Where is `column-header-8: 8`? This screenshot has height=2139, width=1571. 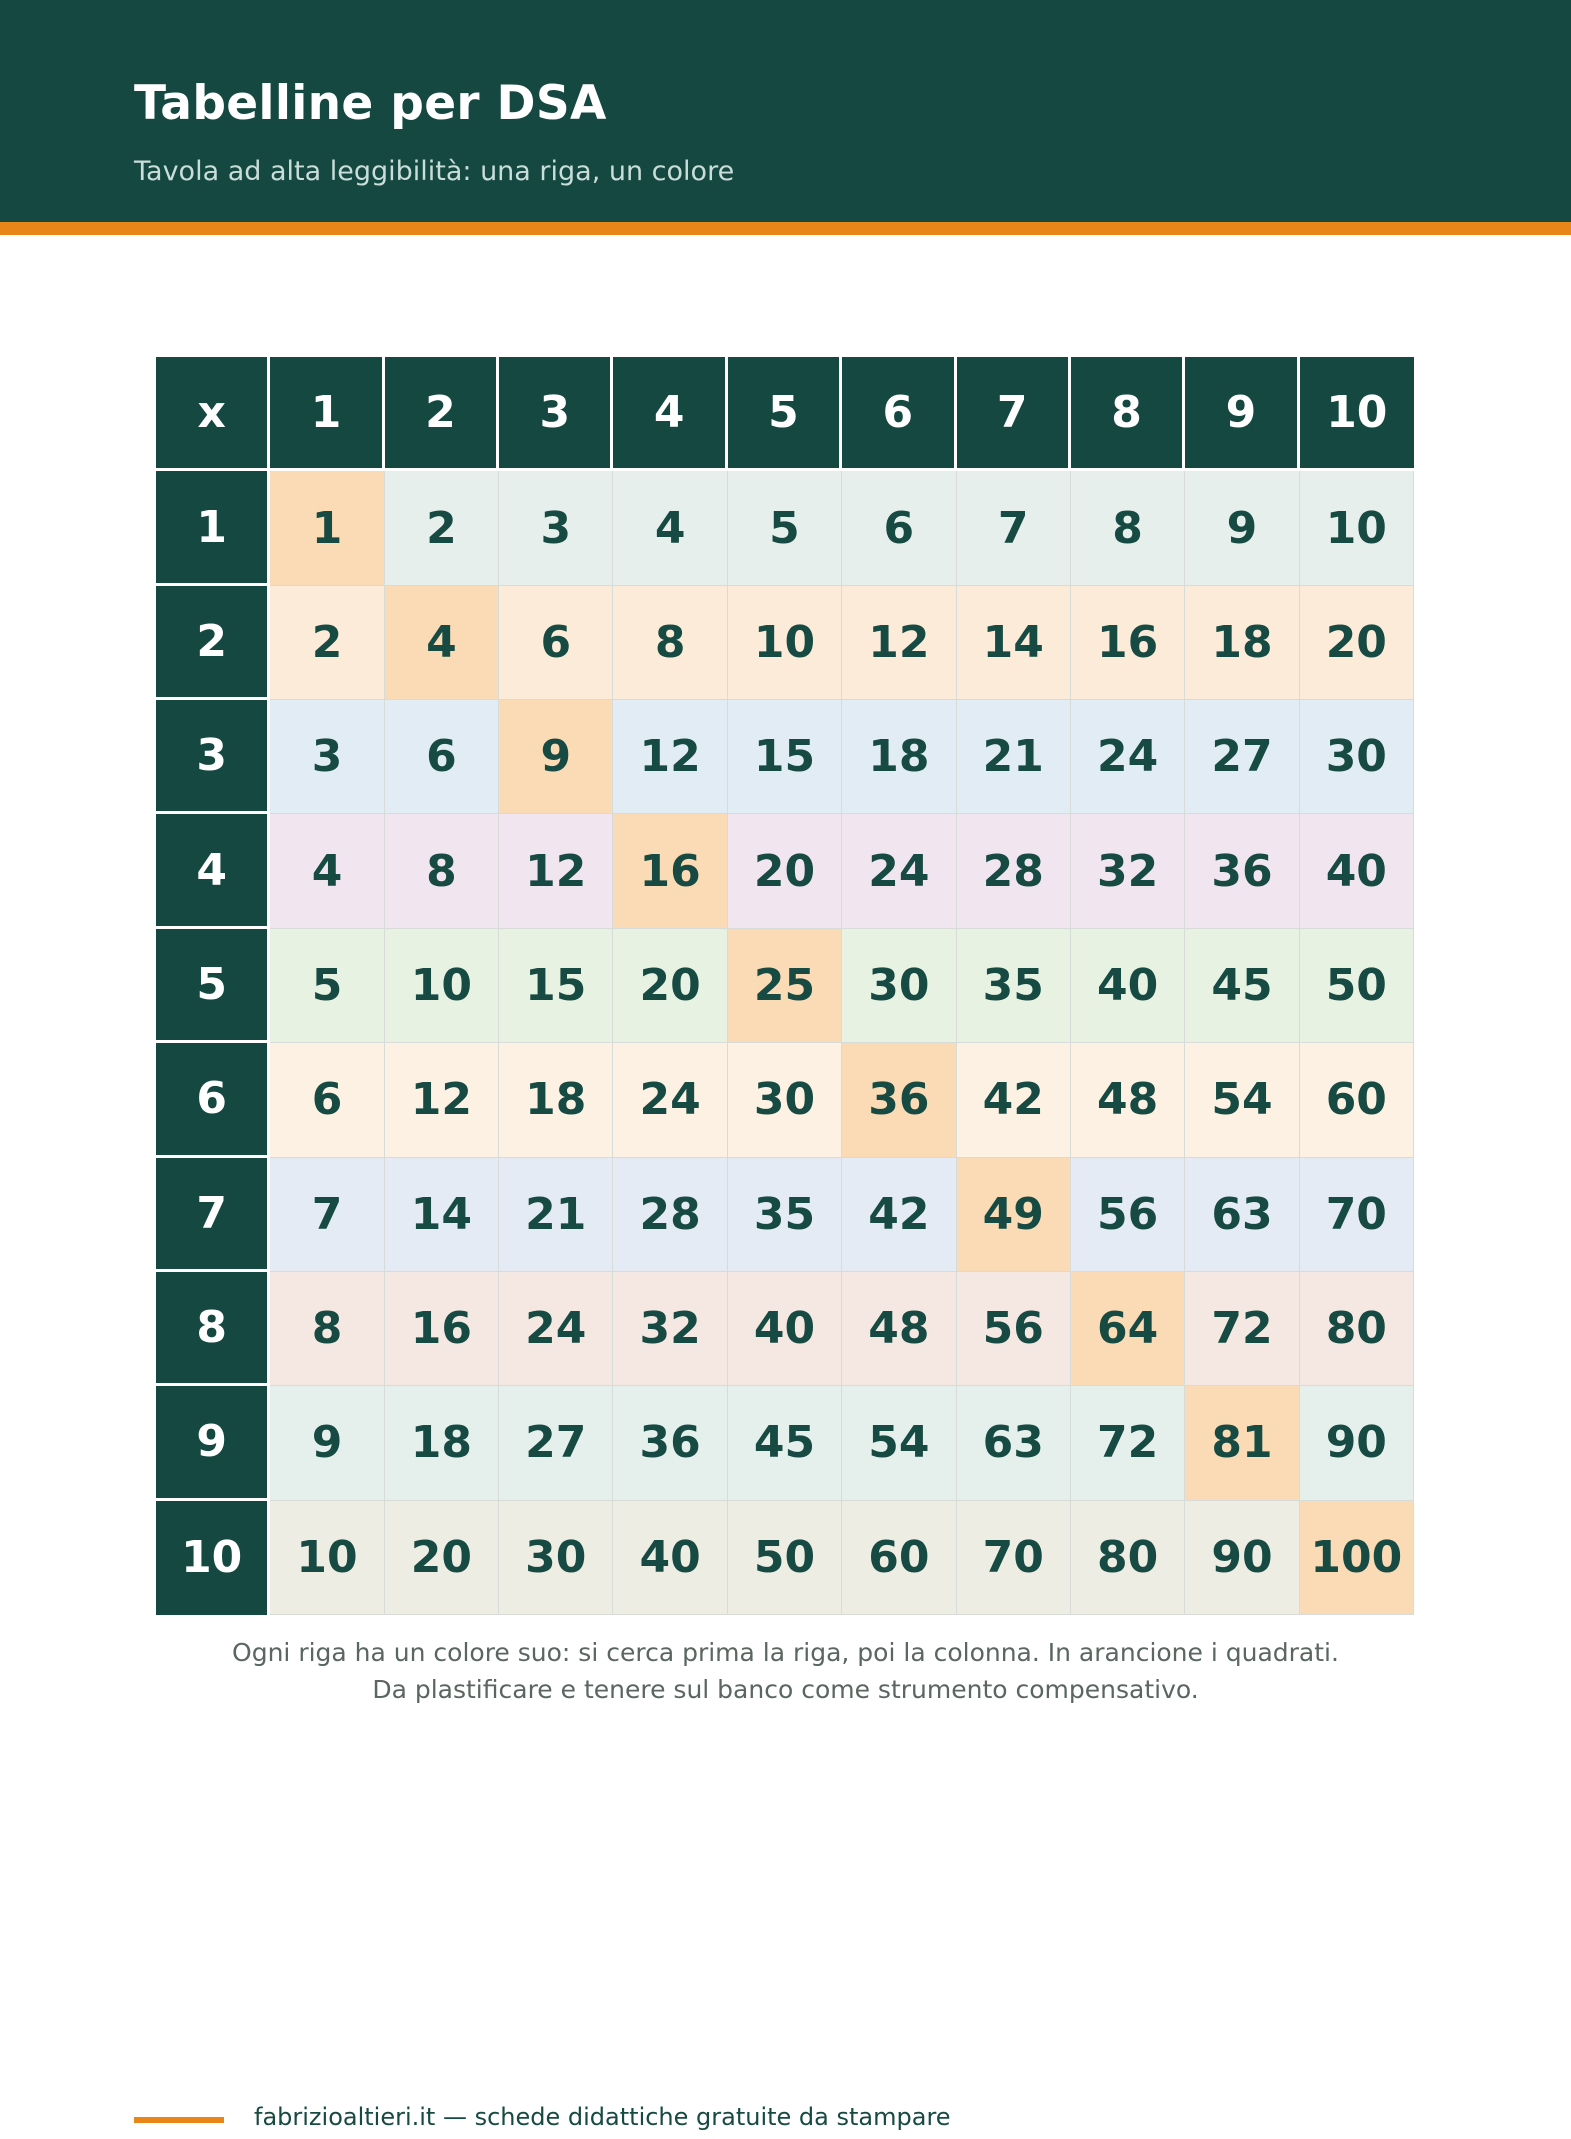 column-header-8: 8 is located at coordinates (1128, 414).